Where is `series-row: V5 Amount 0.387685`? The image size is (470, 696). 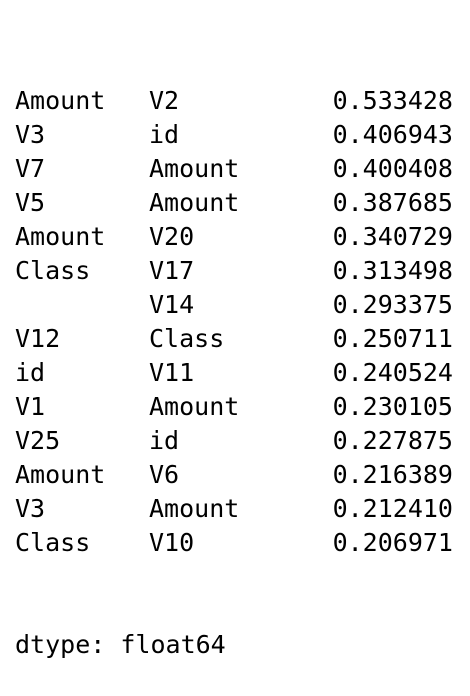 series-row: V5 Amount 0.387685 is located at coordinates (234, 203).